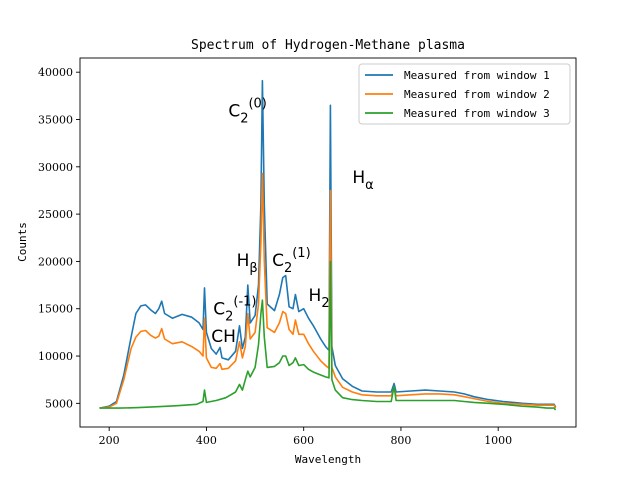 The width and height of the screenshot is (640, 480). Describe the element at coordinates (59, 403) in the screenshot. I see `y-tick-label: 5000` at that location.